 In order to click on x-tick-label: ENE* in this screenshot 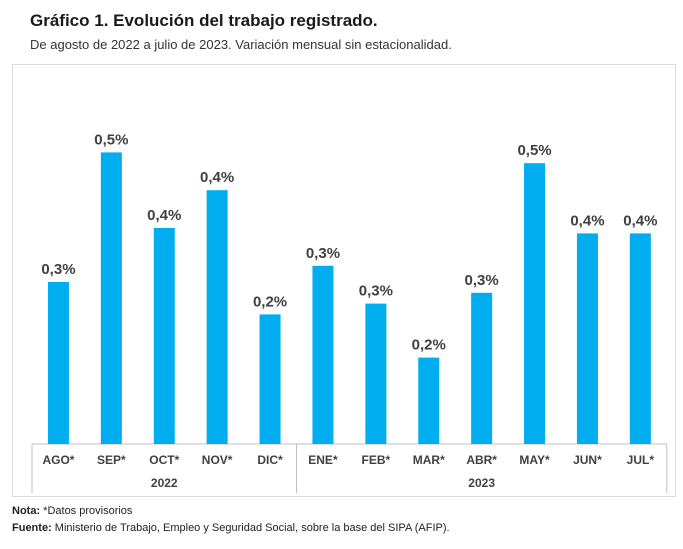, I will do `click(323, 460)`.